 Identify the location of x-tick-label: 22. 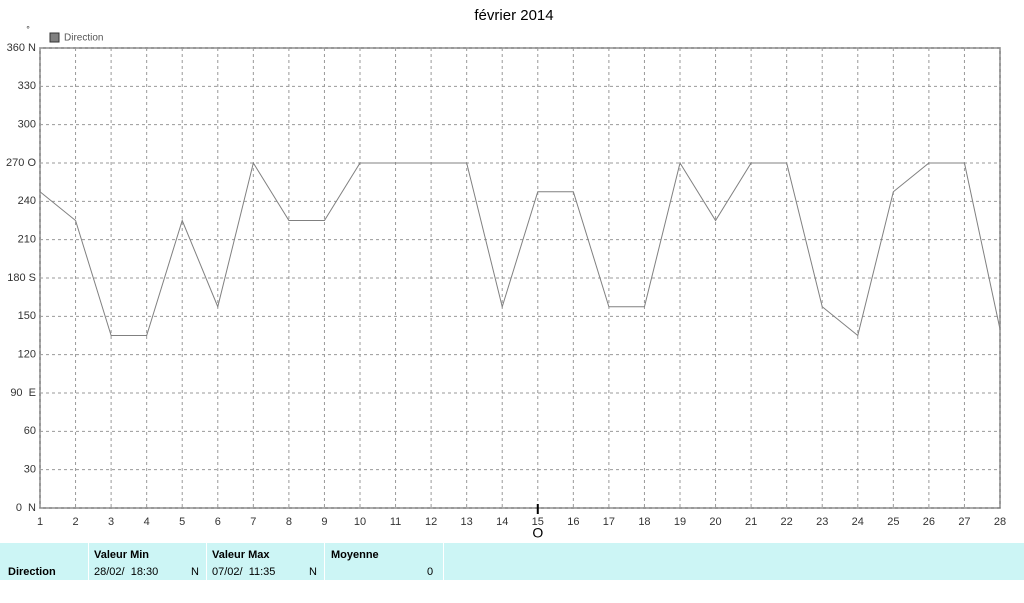
(787, 522).